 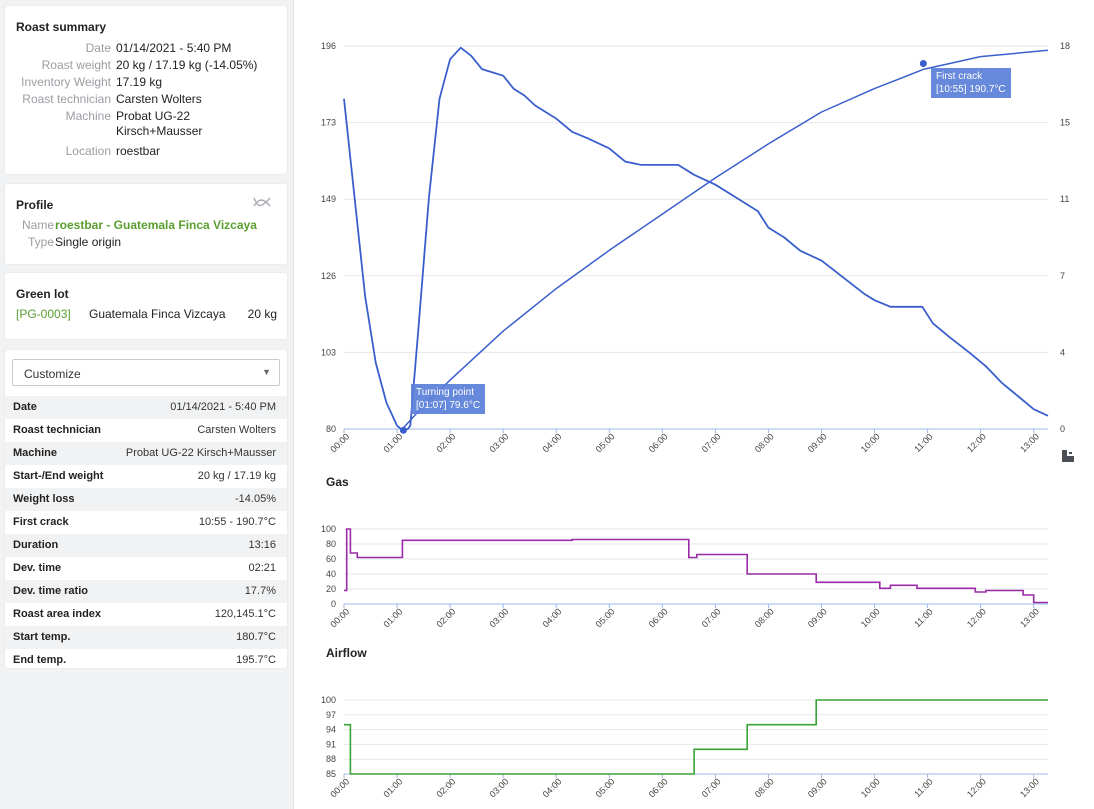 I want to click on temp-x-tick: 03:00, so click(x=499, y=442).